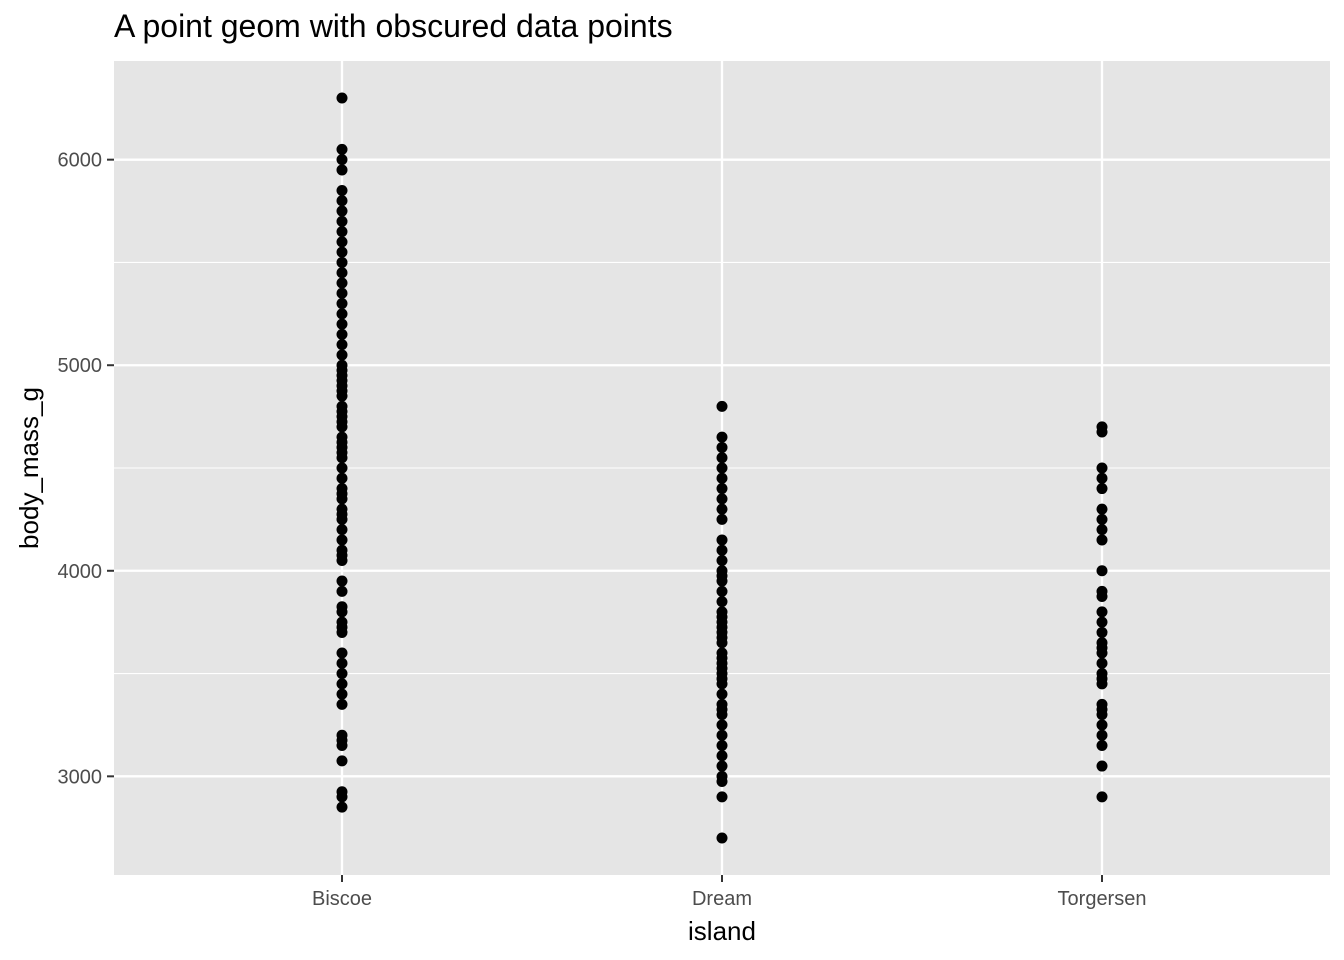  Describe the element at coordinates (1102, 899) in the screenshot. I see `x-tick-label: Torgersen` at that location.